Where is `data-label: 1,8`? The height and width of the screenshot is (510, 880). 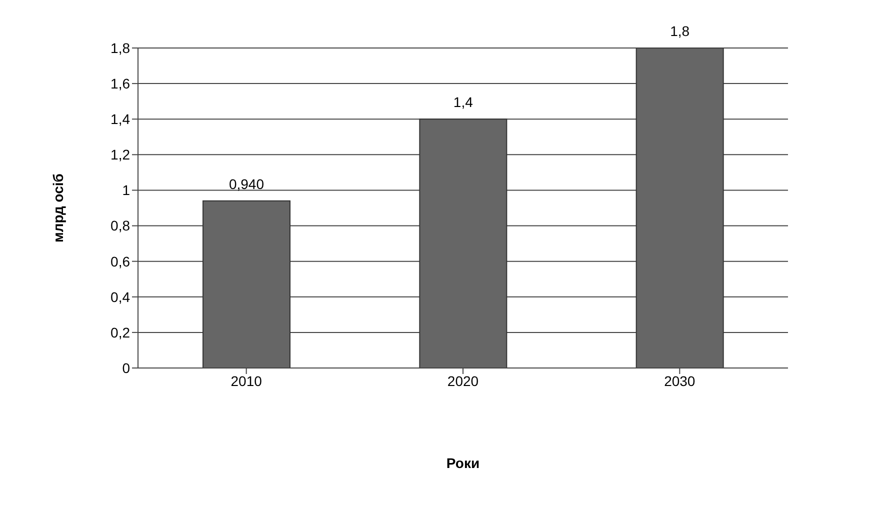 data-label: 1,8 is located at coordinates (680, 31).